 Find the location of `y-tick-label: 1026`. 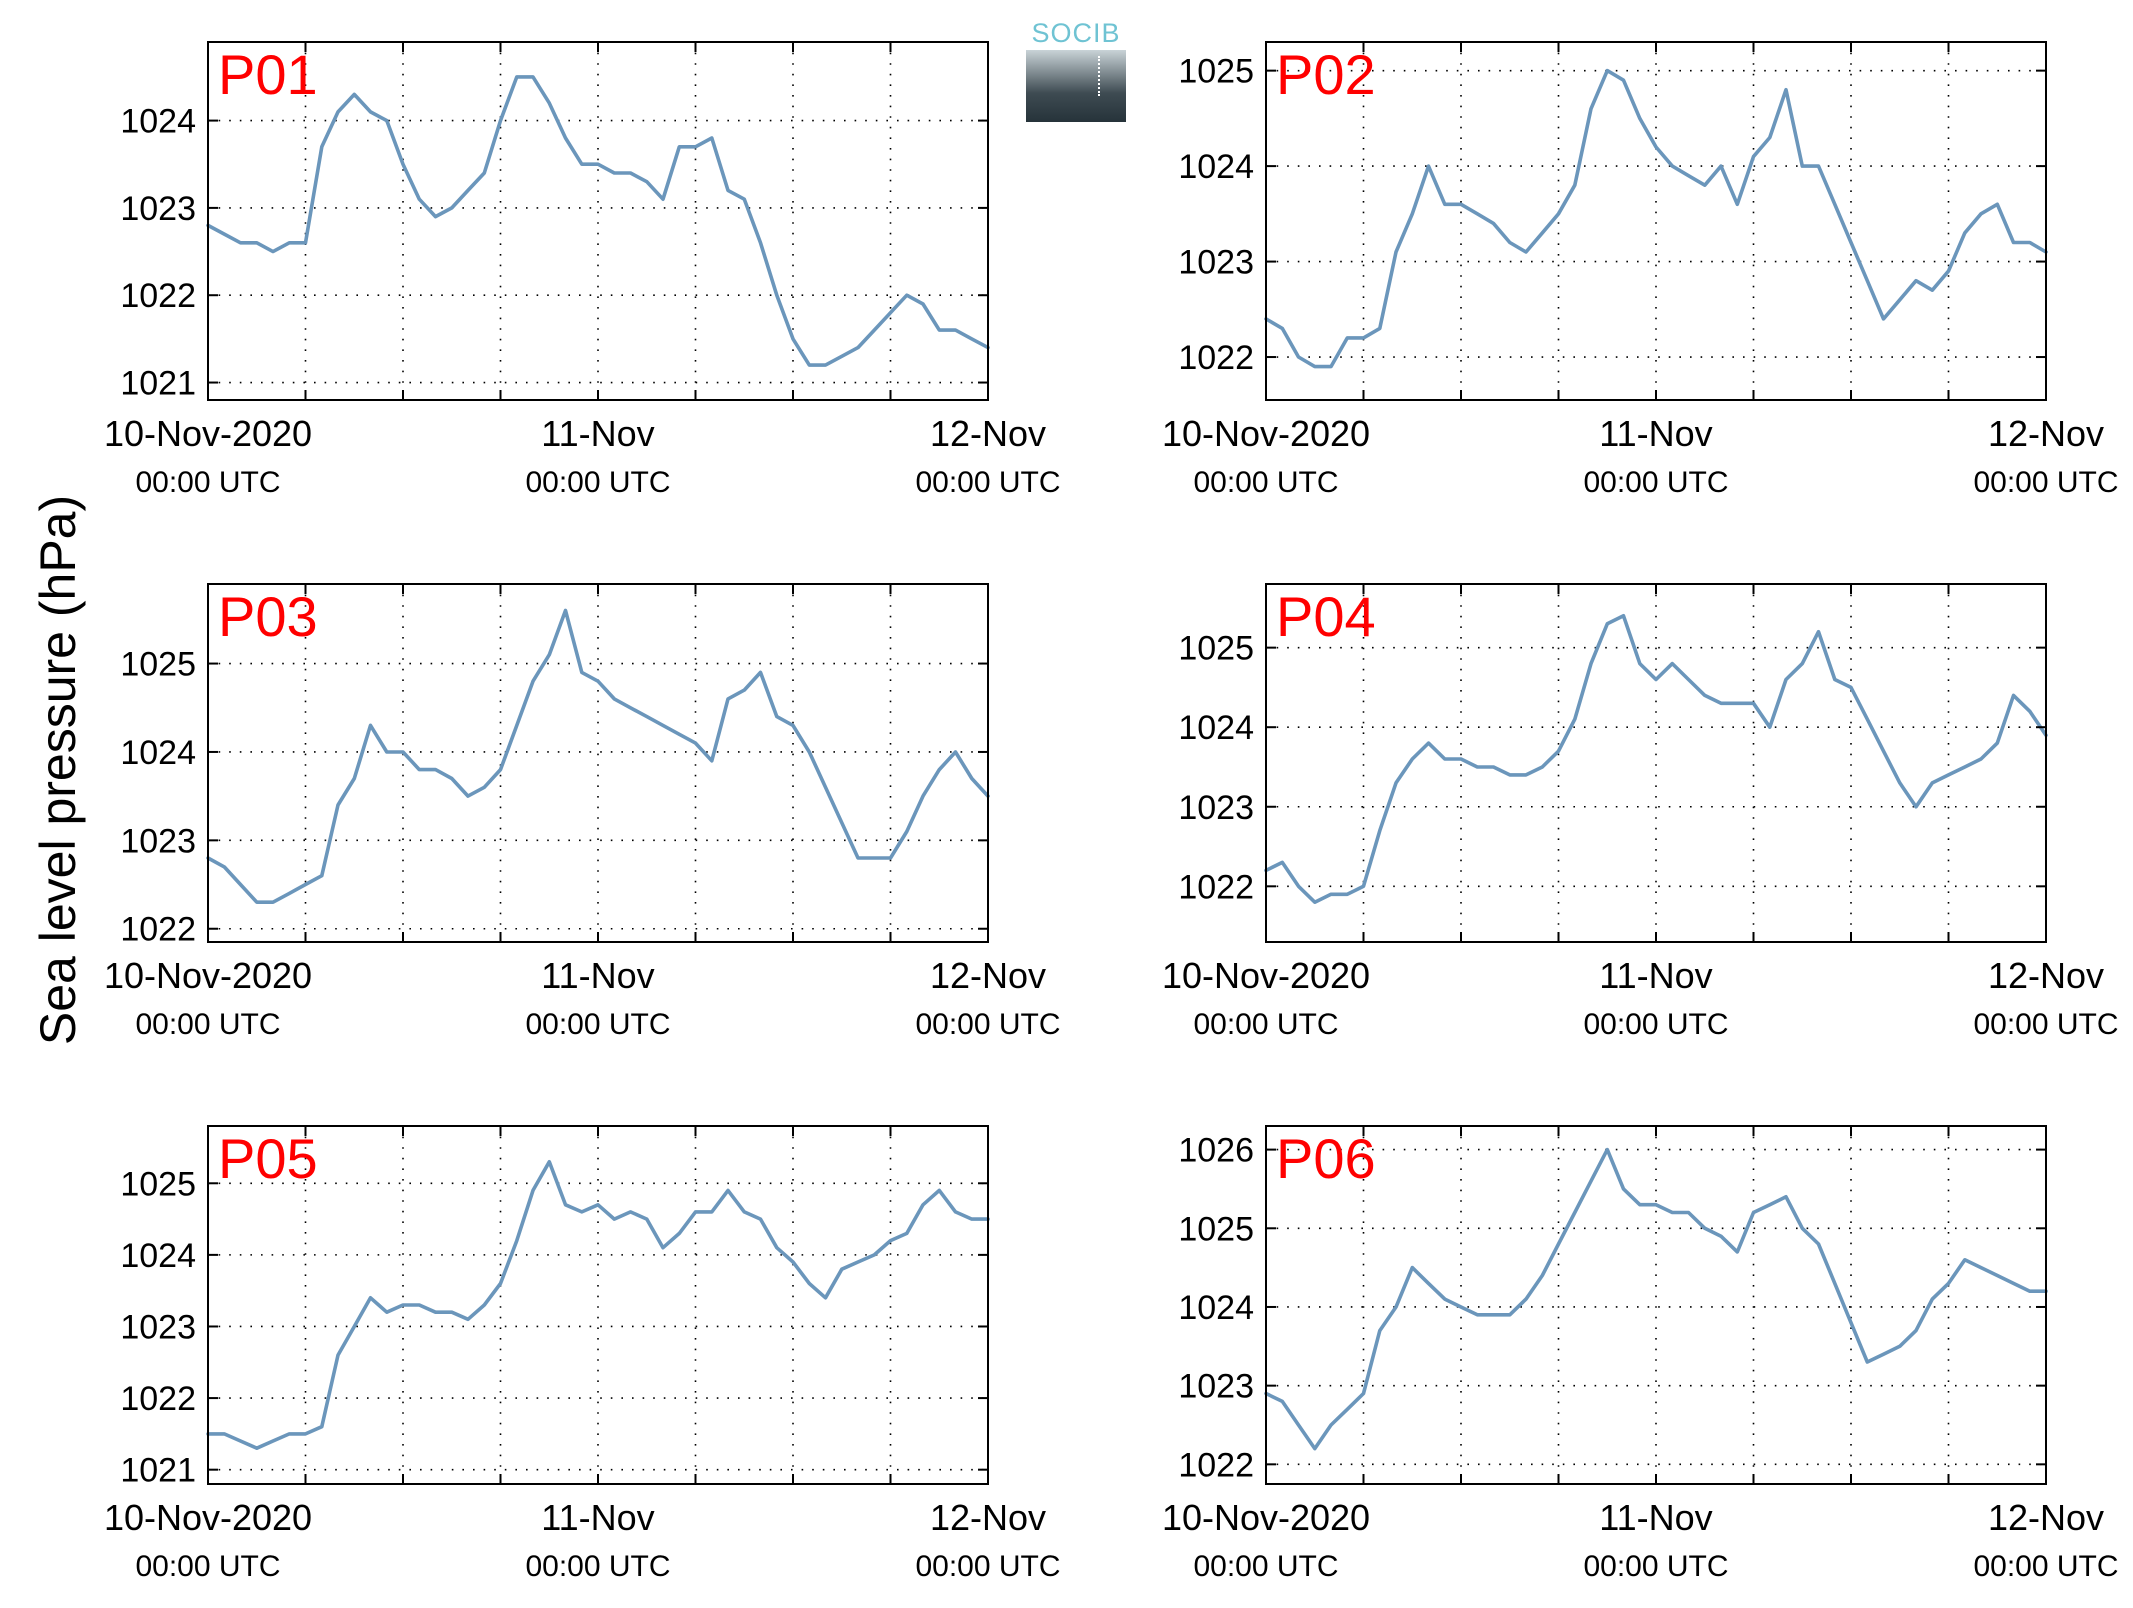

y-tick-label: 1026 is located at coordinates (1216, 1151).